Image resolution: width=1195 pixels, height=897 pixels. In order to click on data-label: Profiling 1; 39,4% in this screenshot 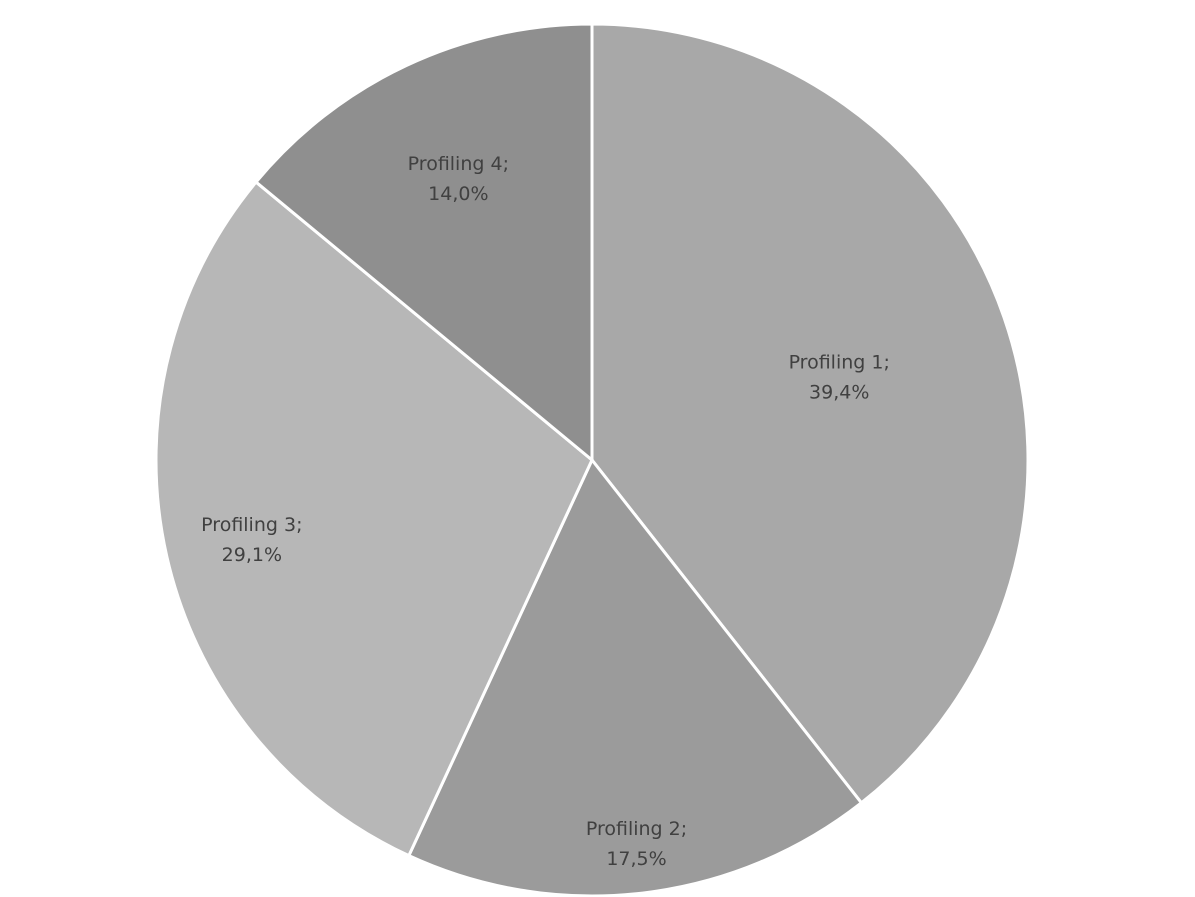, I will do `click(839, 377)`.